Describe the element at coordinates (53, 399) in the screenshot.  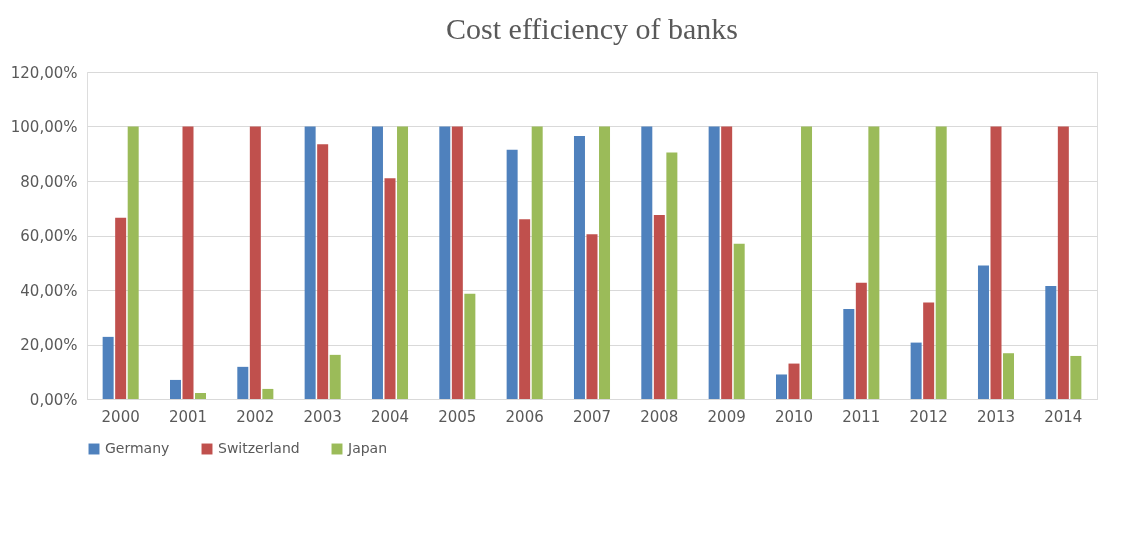
I see `y-tick-label: 0,00%` at that location.